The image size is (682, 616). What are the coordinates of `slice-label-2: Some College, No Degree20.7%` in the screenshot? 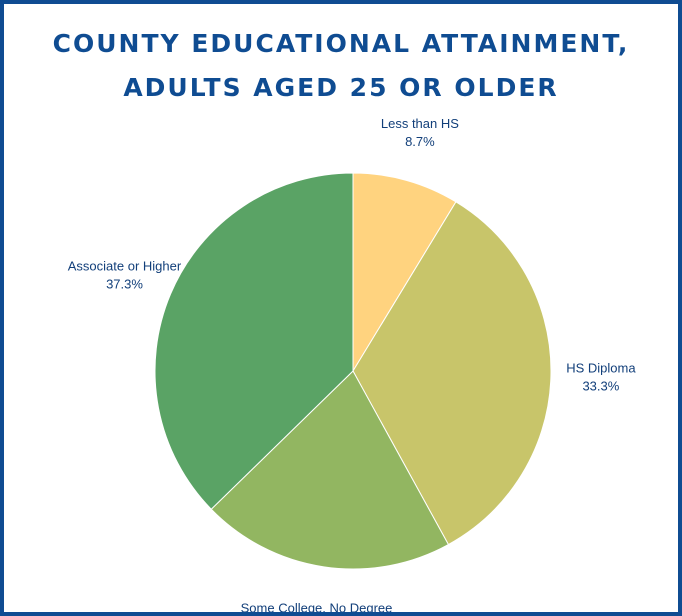 It's located at (317, 606).